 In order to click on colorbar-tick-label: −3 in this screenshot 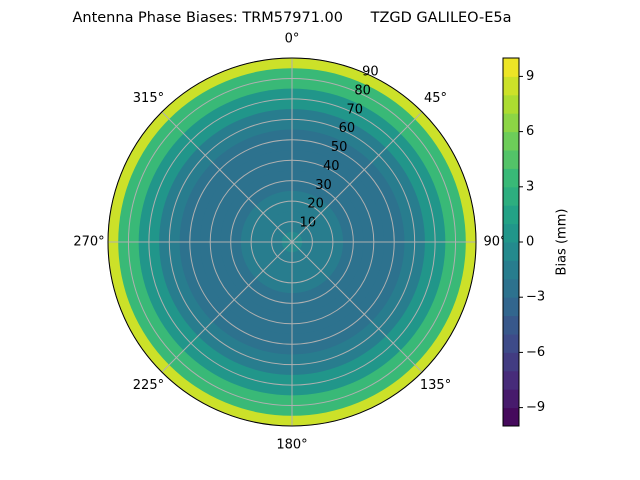, I will do `click(535, 297)`.